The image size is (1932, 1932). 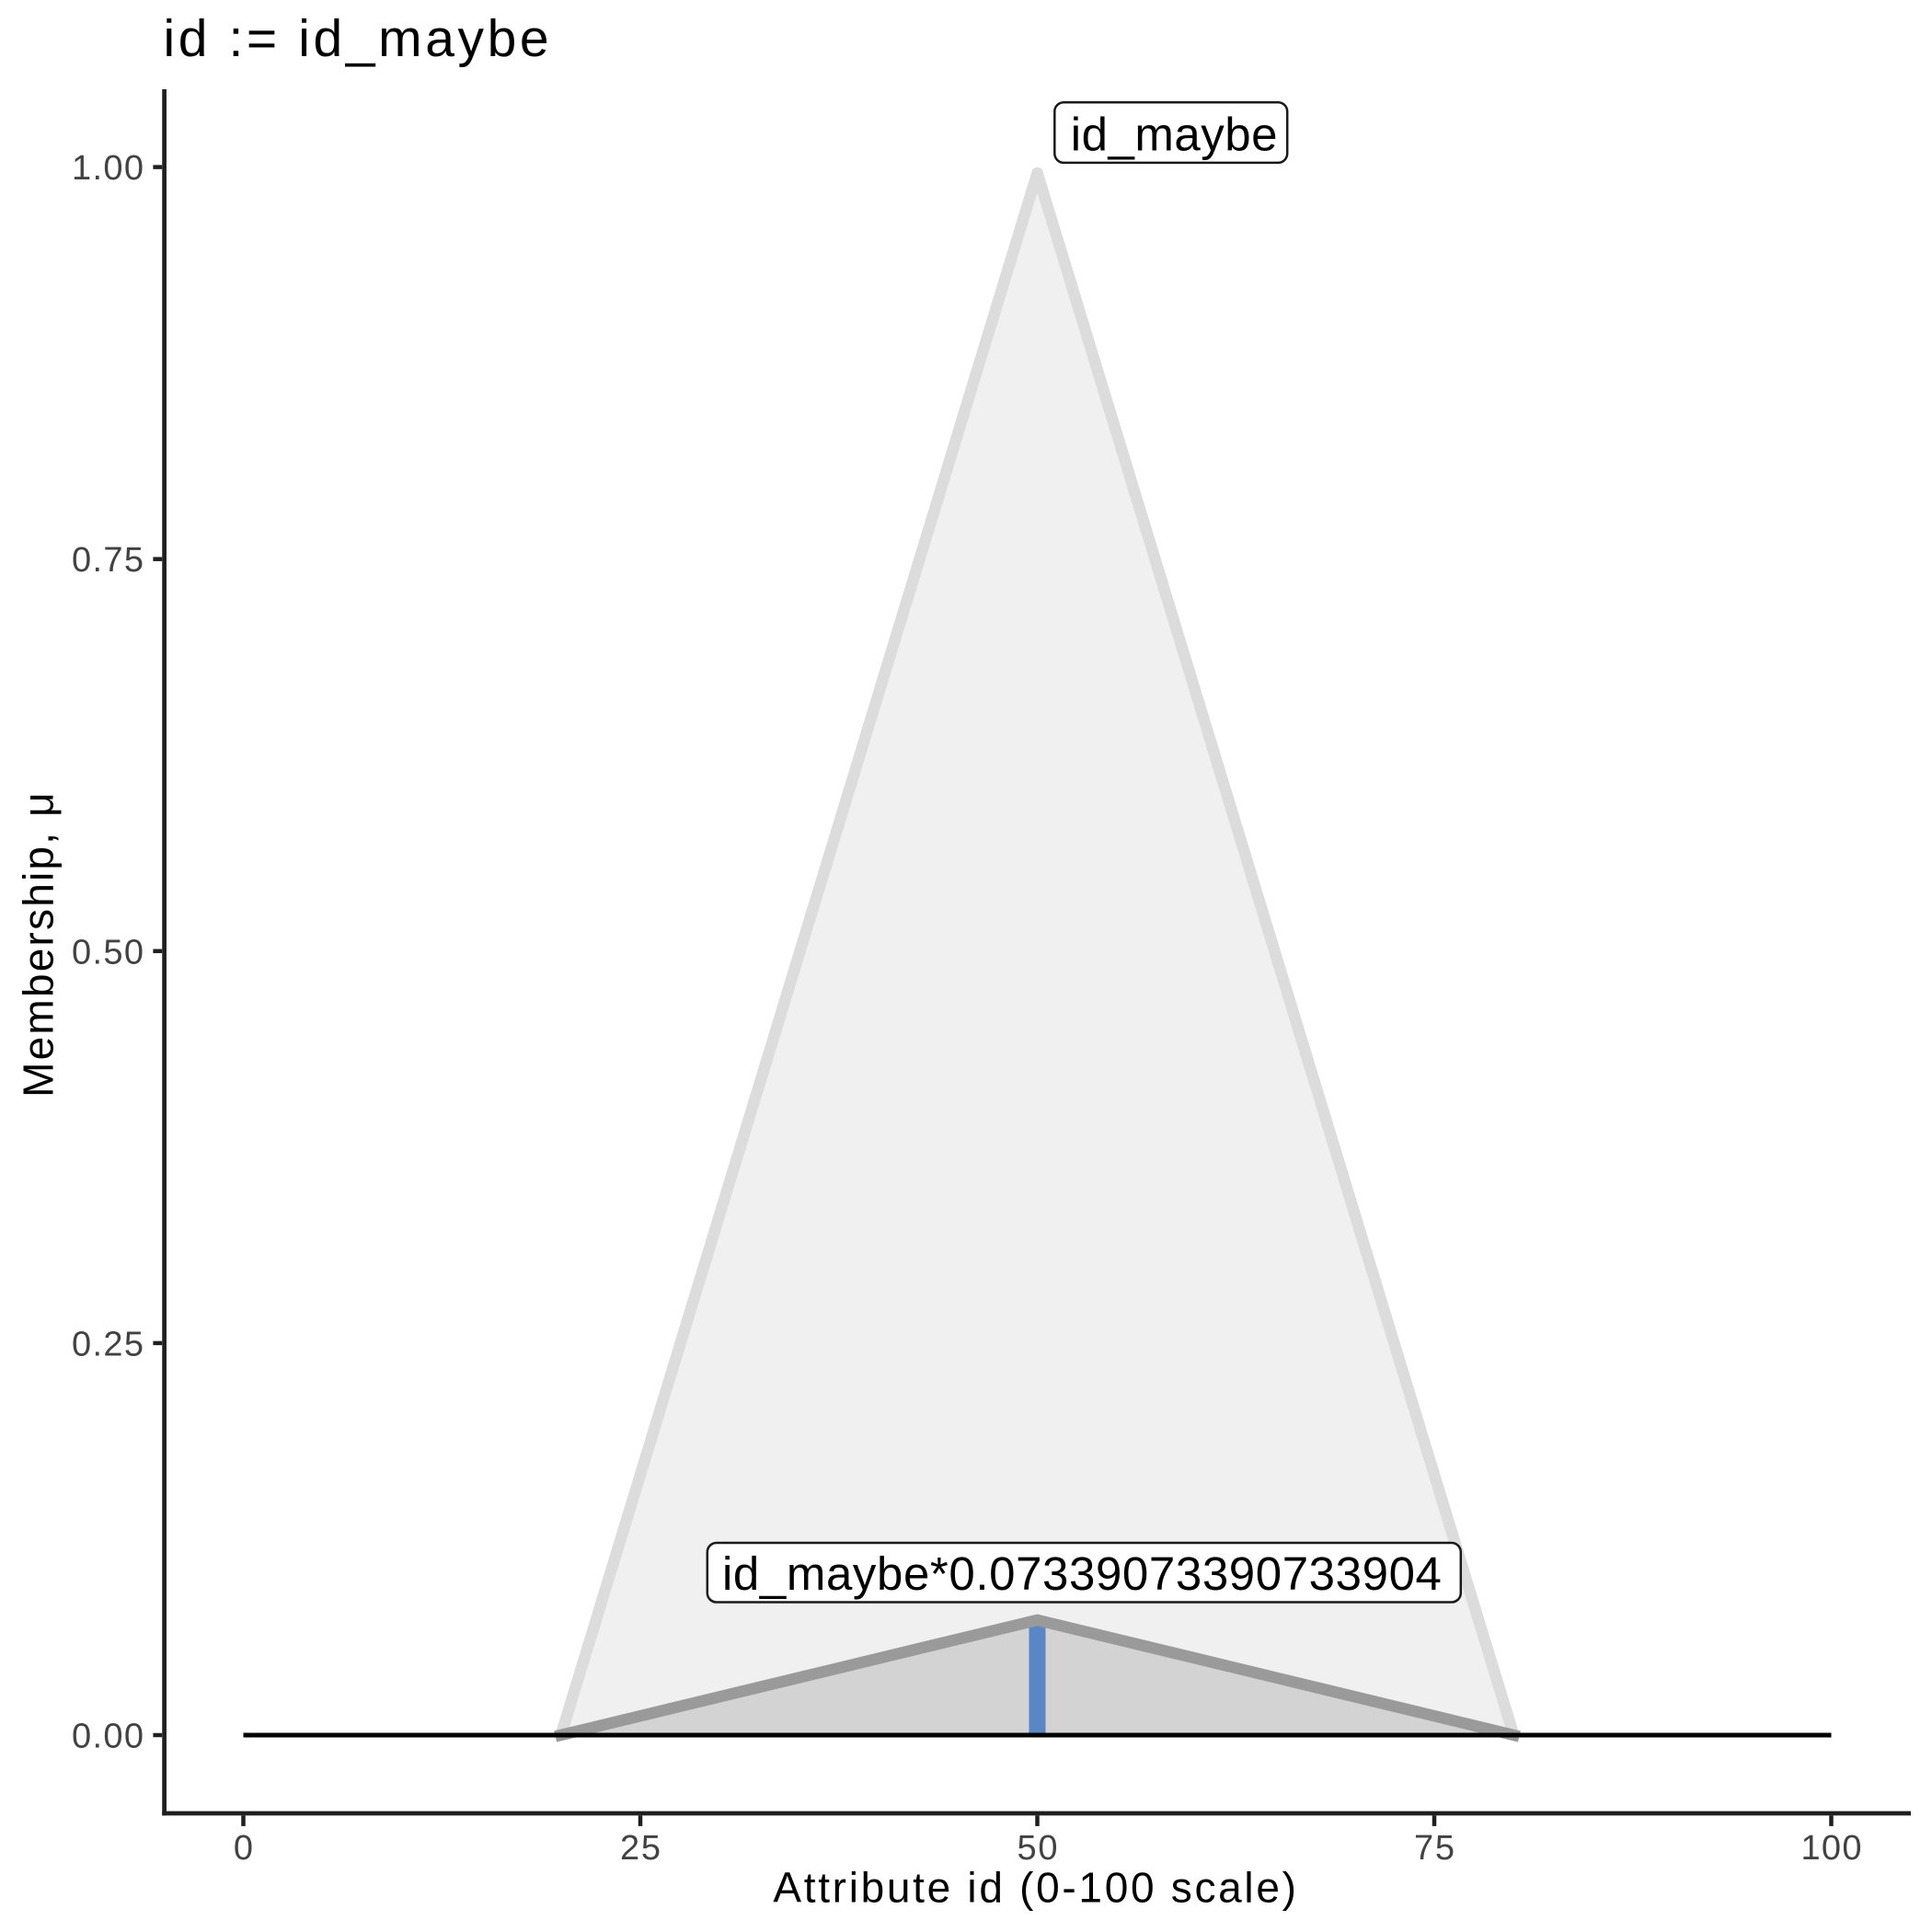 I want to click on svg-text: id_maybe, so click(x=1174, y=135).